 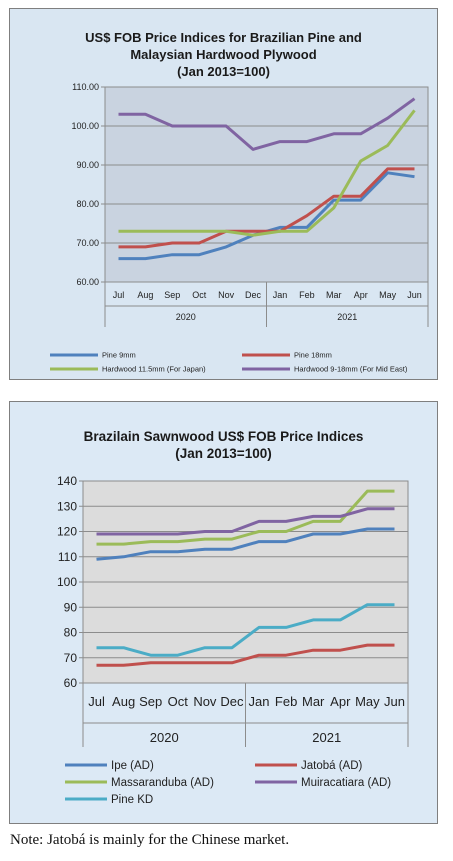 What do you see at coordinates (351, 369) in the screenshot?
I see `legend-label: Hardwood 9-18mm (For Mid East)` at bounding box center [351, 369].